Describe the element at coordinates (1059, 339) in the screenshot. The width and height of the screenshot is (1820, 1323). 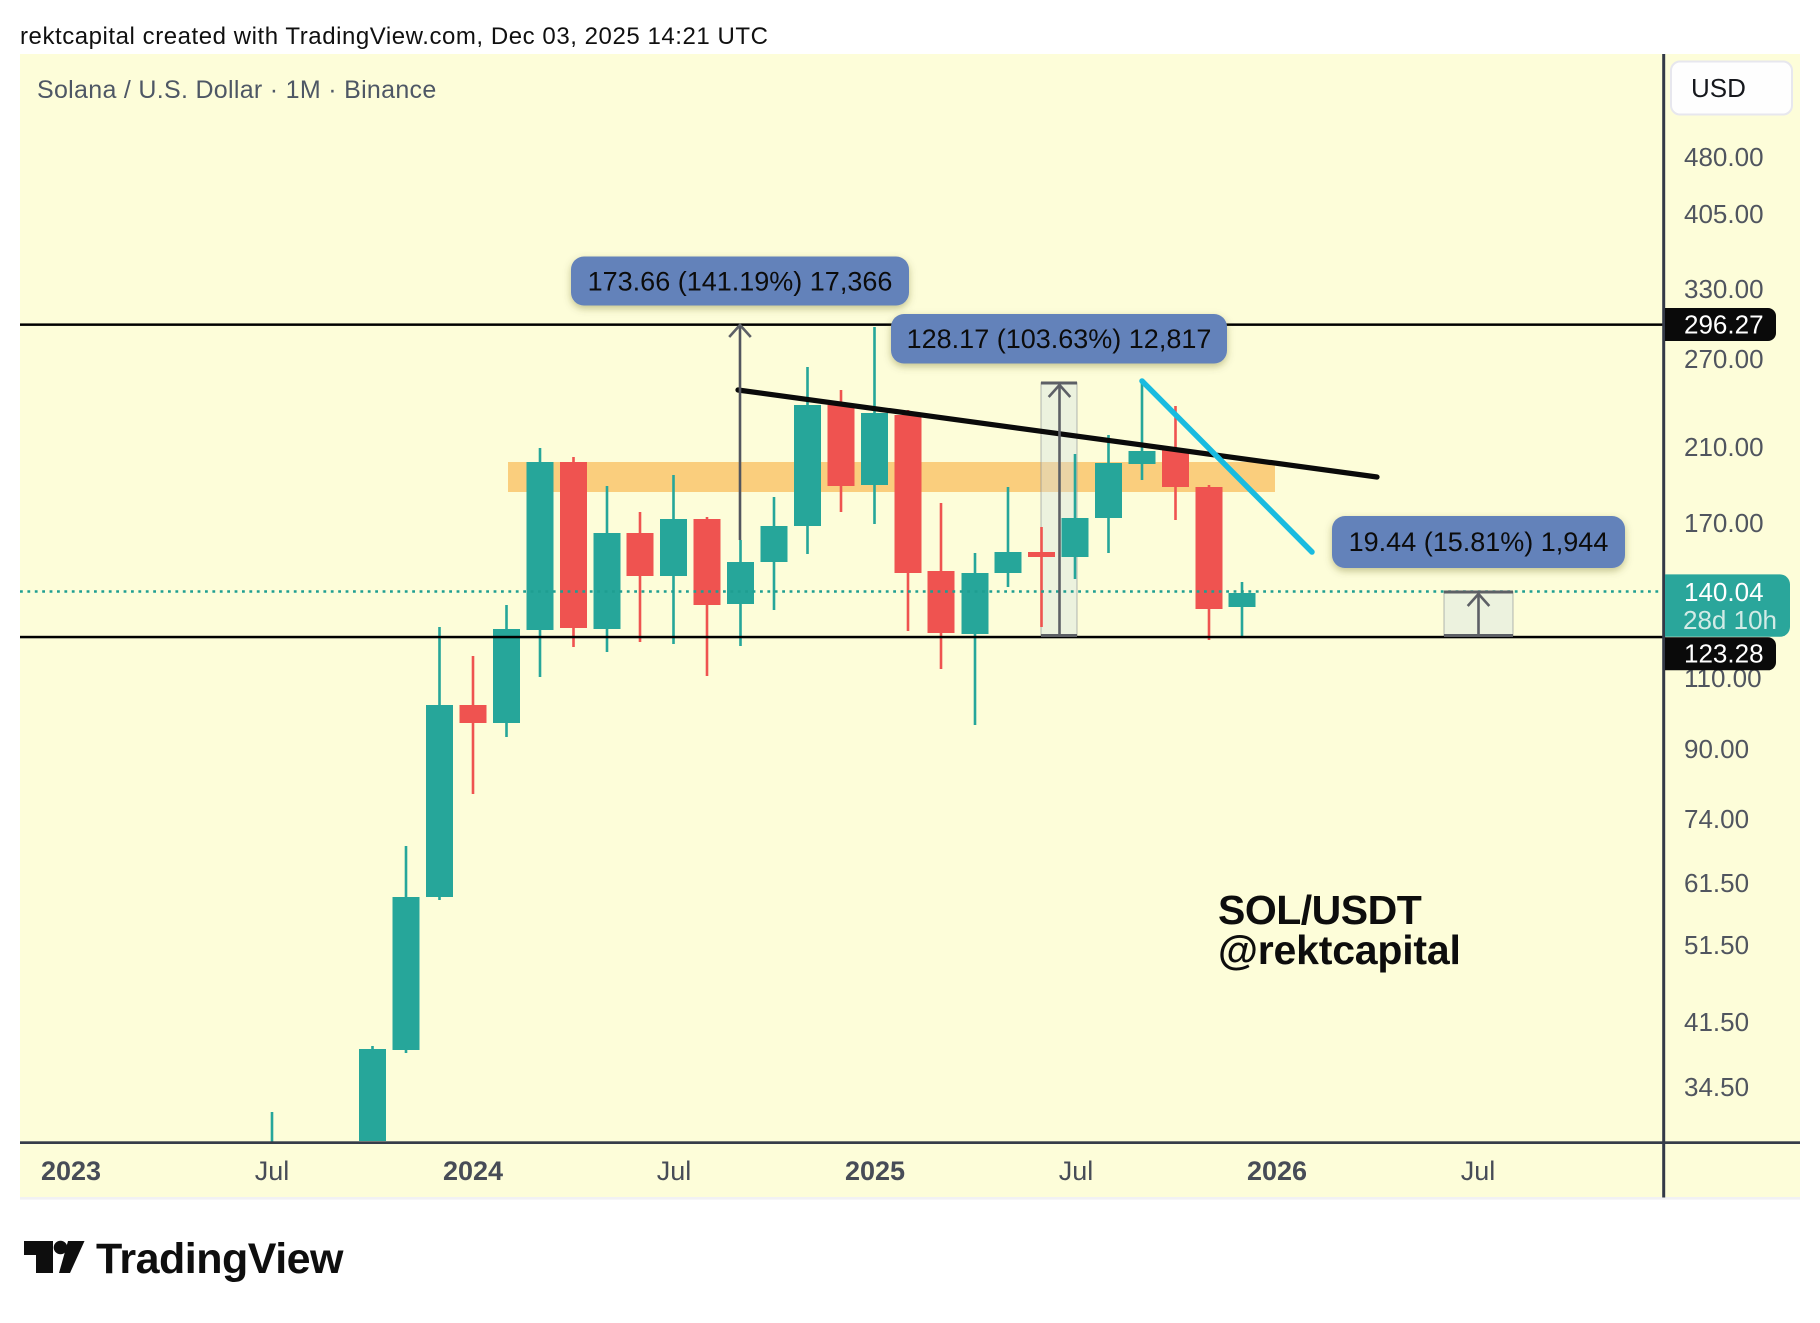
I see `svg-text: 128.17 (103.63%) 12,817` at that location.